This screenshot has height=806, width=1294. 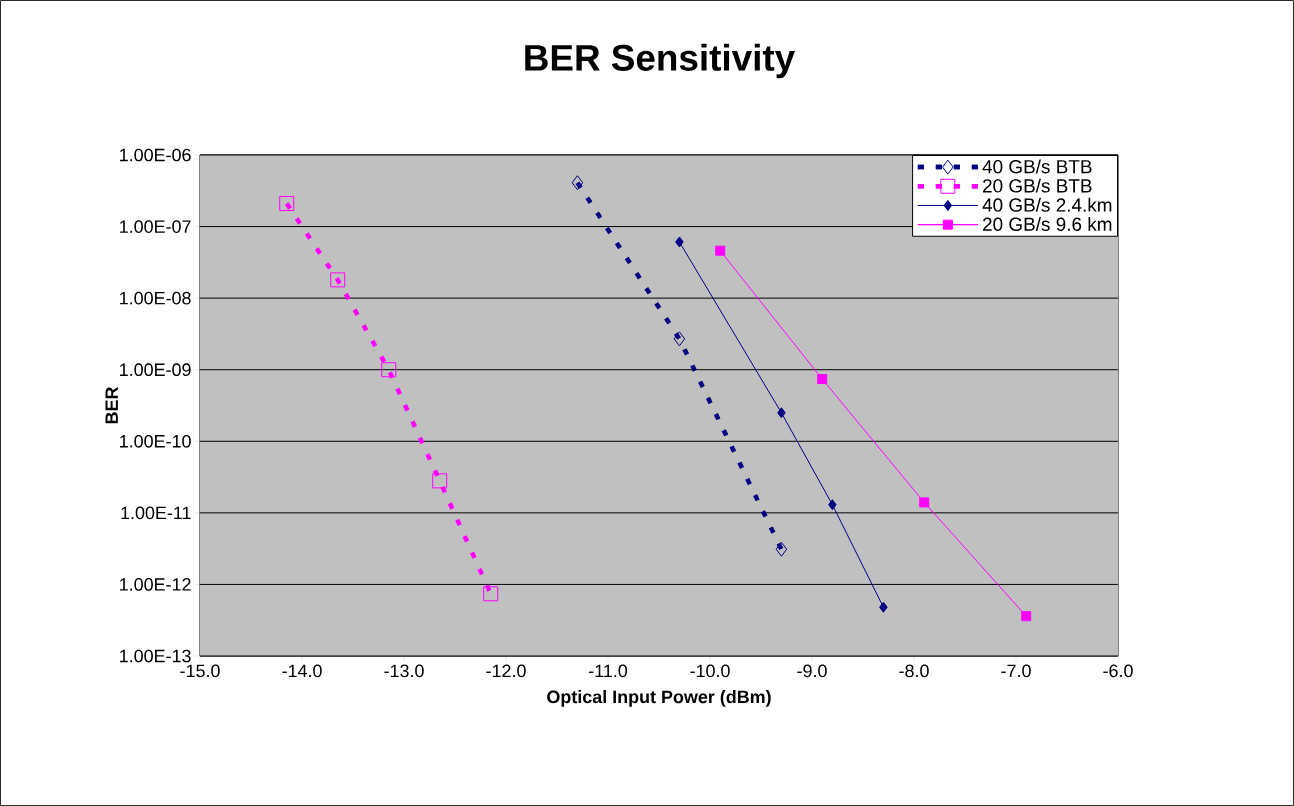 I want to click on legend-label: 40 GB/s BTB, so click(x=1037, y=166).